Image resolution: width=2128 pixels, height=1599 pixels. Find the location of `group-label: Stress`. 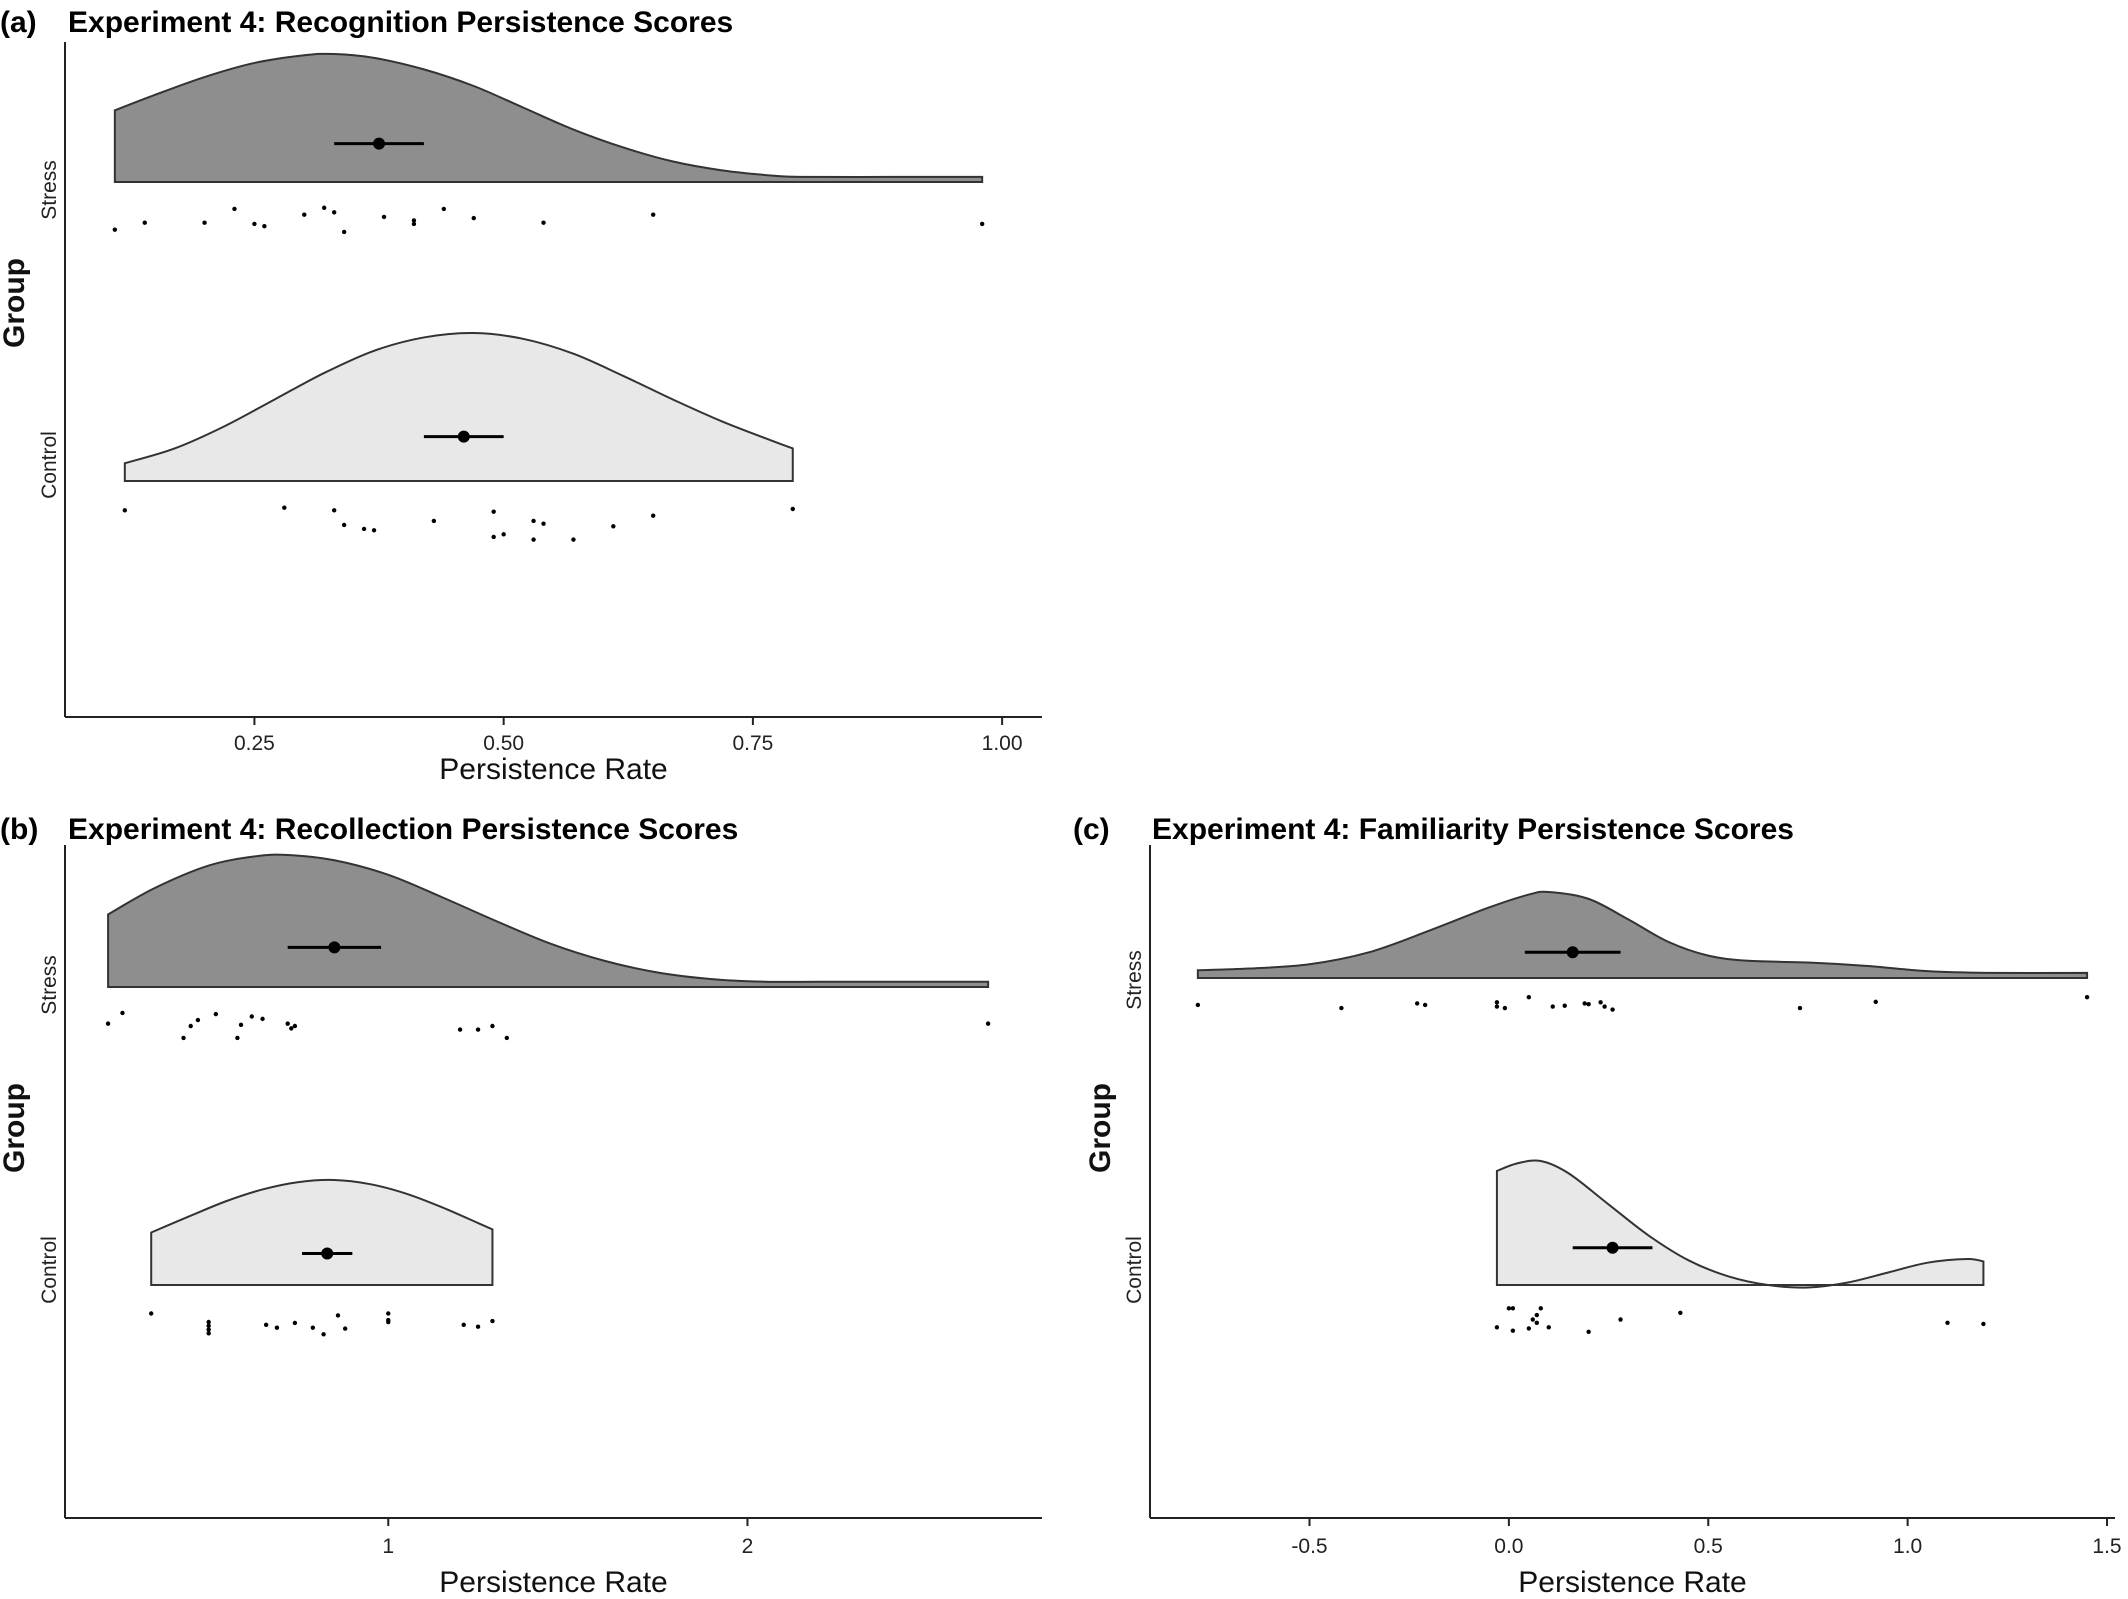

group-label: Stress is located at coordinates (49, 985).